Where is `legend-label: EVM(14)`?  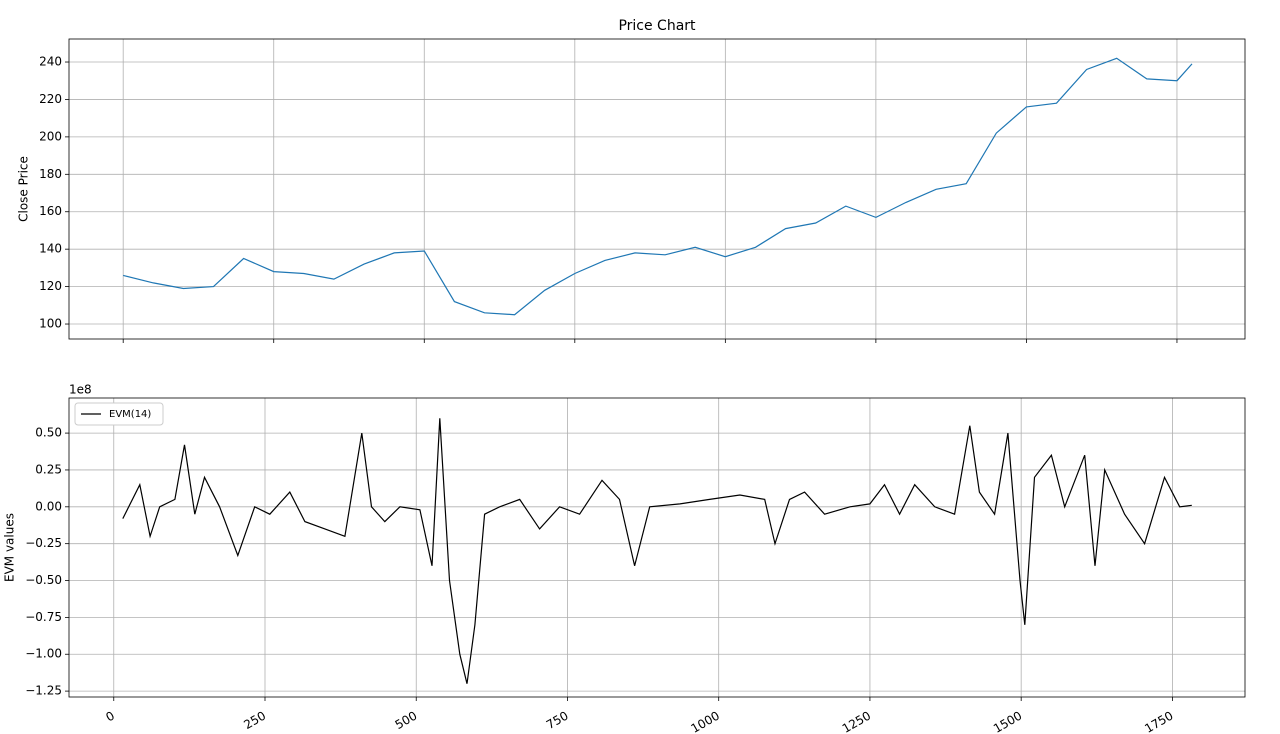
legend-label: EVM(14) is located at coordinates (130, 414).